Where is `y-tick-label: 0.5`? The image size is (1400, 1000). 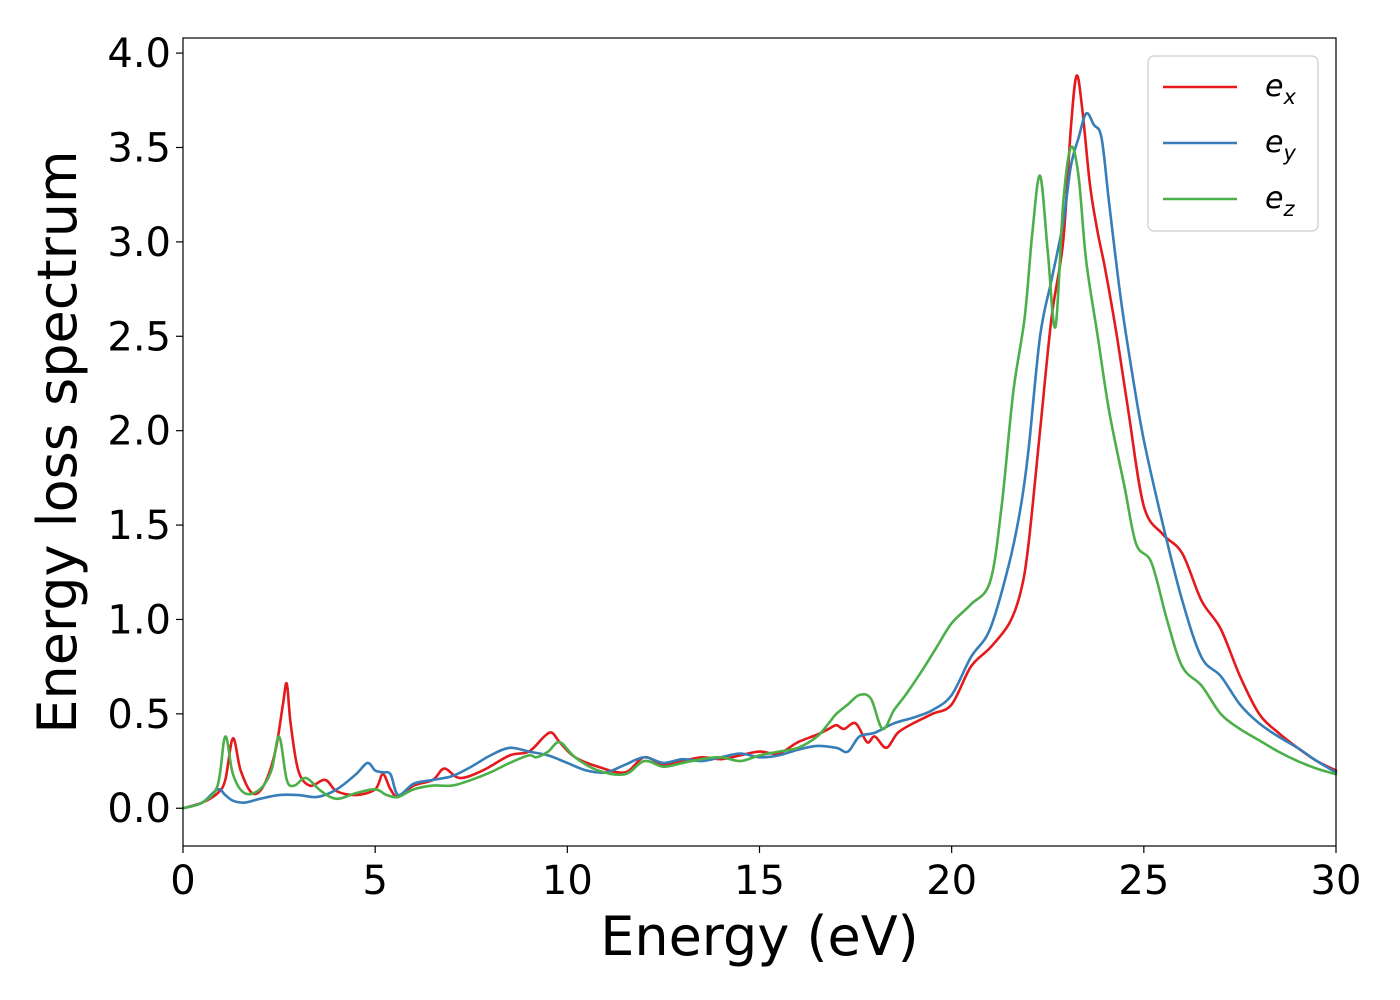
y-tick-label: 0.5 is located at coordinates (139, 715).